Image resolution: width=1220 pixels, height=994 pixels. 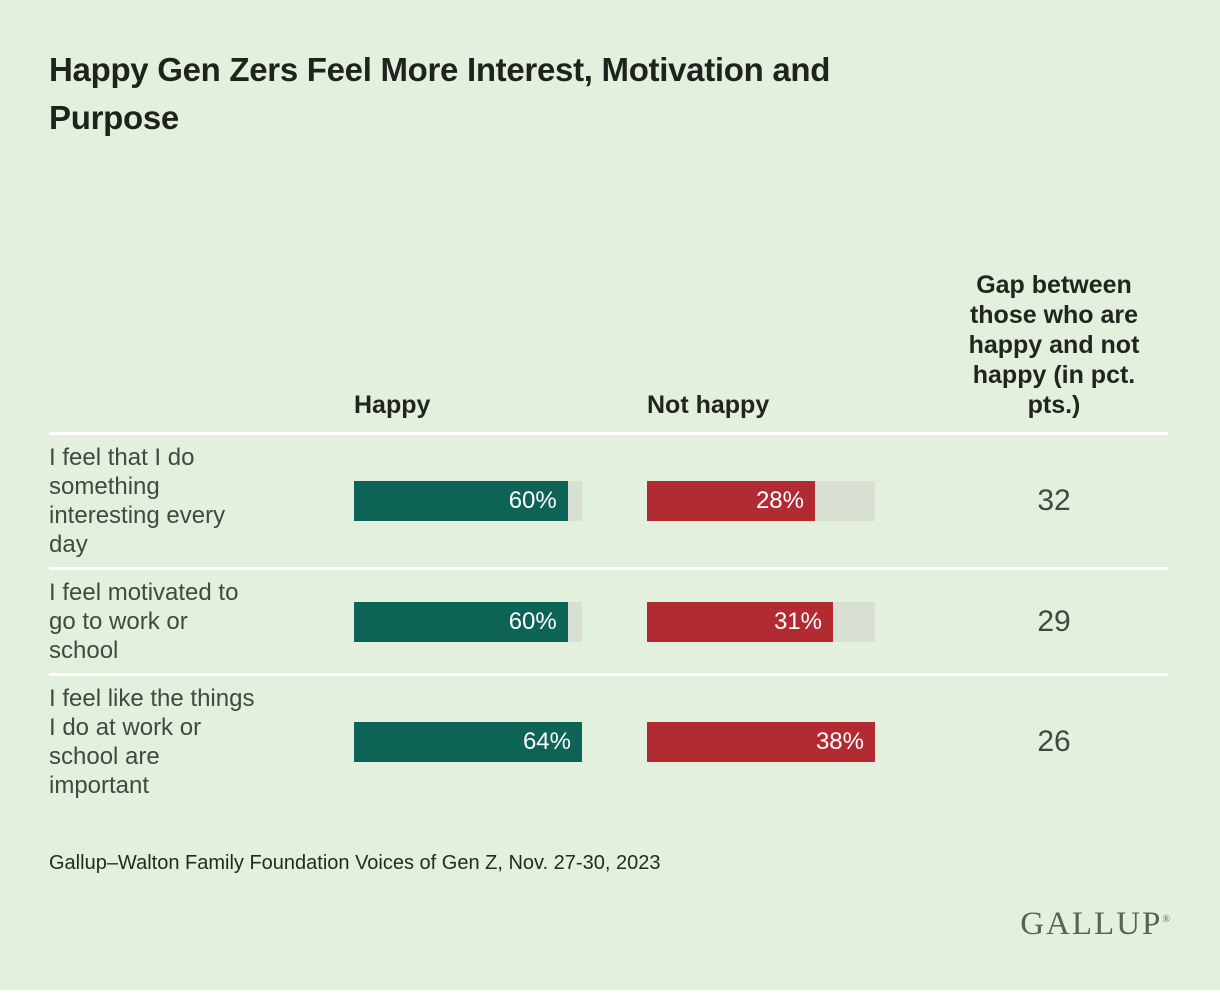 I want to click on not-happy-bar-track: 31%, so click(x=761, y=621).